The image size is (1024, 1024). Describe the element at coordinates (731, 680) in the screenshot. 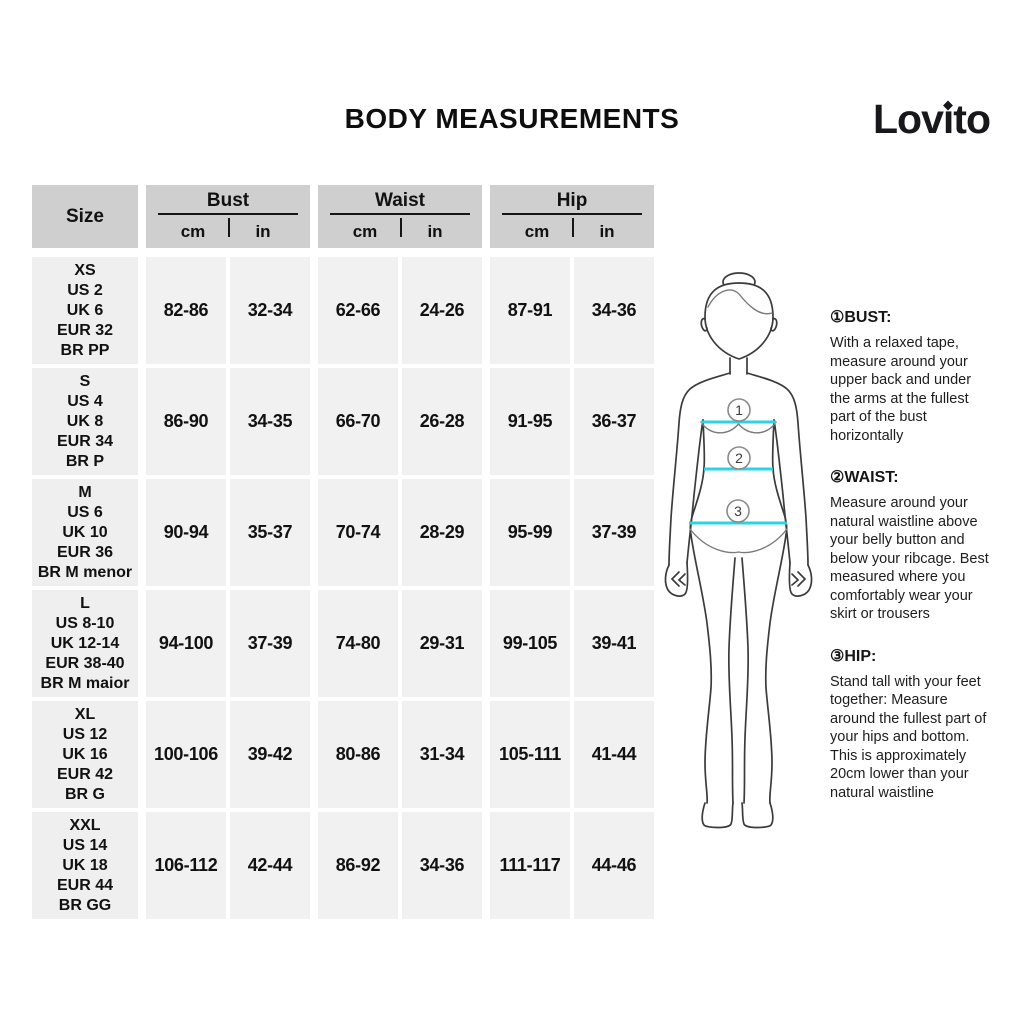

I see `figure-leg-left-inner` at that location.